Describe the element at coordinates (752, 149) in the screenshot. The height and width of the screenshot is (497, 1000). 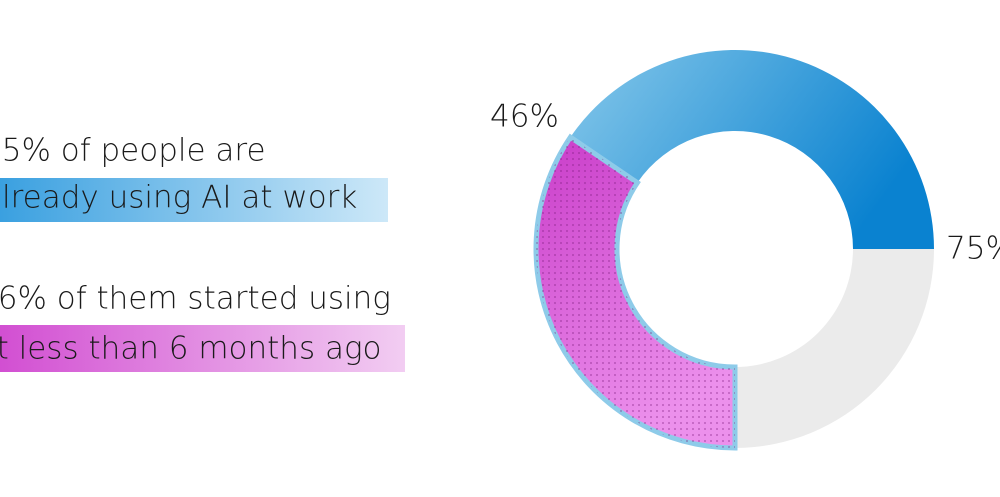
I see `donut-segment` at that location.